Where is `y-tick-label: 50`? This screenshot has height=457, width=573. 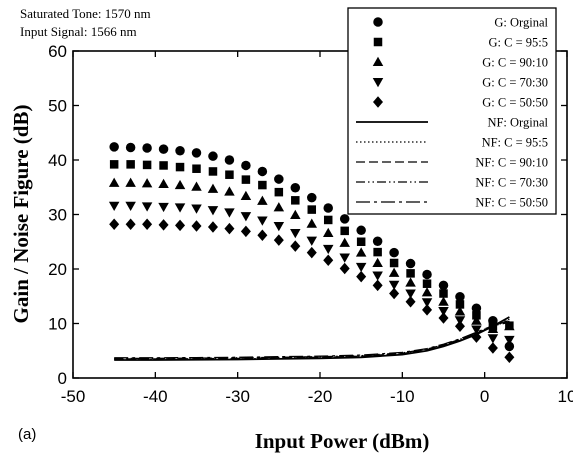
y-tick-label: 50 is located at coordinates (57, 106).